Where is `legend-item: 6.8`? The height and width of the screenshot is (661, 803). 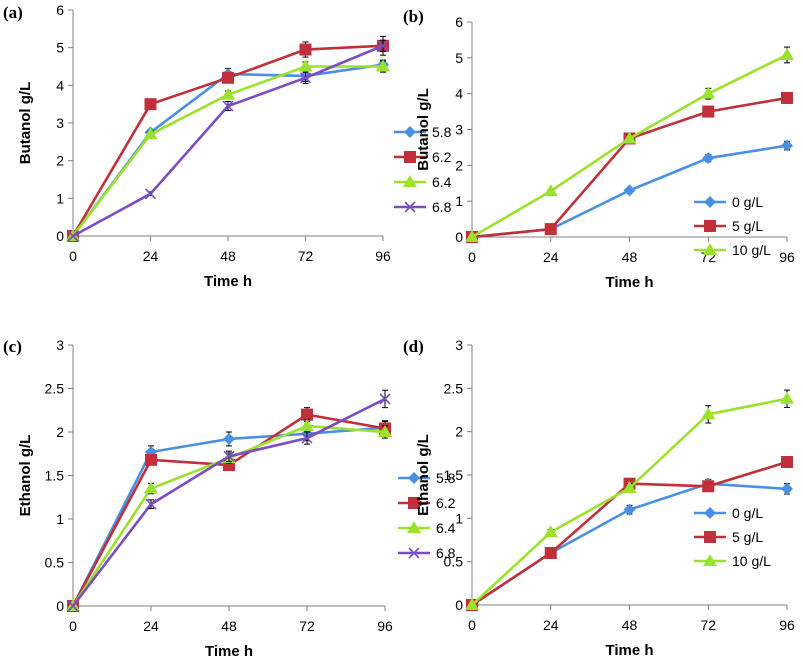 legend-item: 6.8 is located at coordinates (427, 553).